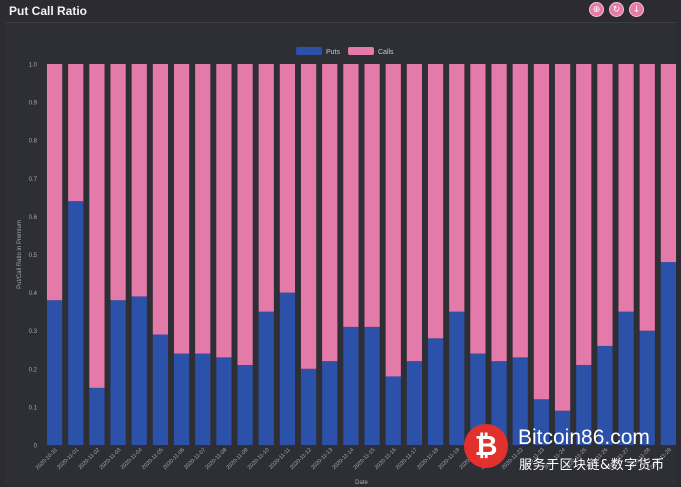  I want to click on x-tick-label: 2020-11-05, so click(153, 459).